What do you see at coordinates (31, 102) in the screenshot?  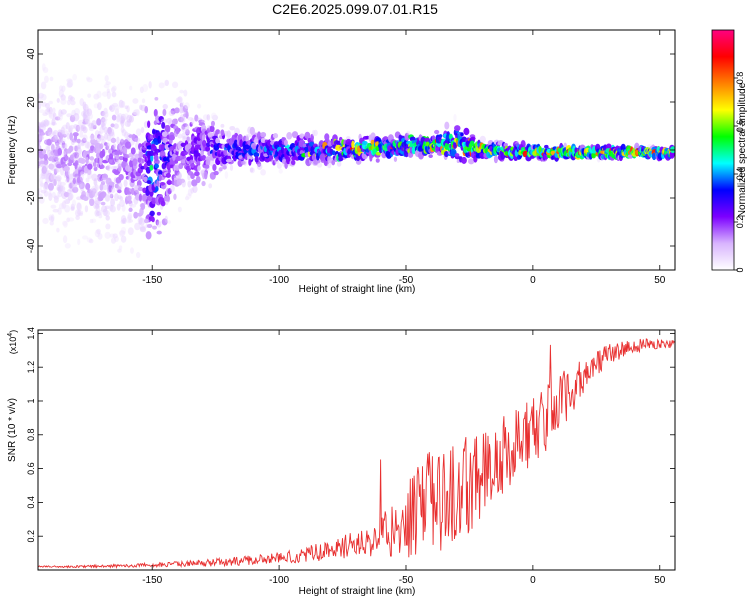 I see `y-tick-label: 20` at bounding box center [31, 102].